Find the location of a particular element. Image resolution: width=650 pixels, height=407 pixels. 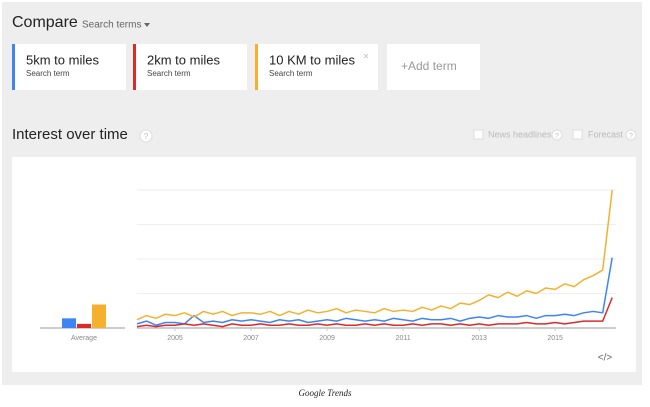

option-label: News headlines is located at coordinates (520, 134).